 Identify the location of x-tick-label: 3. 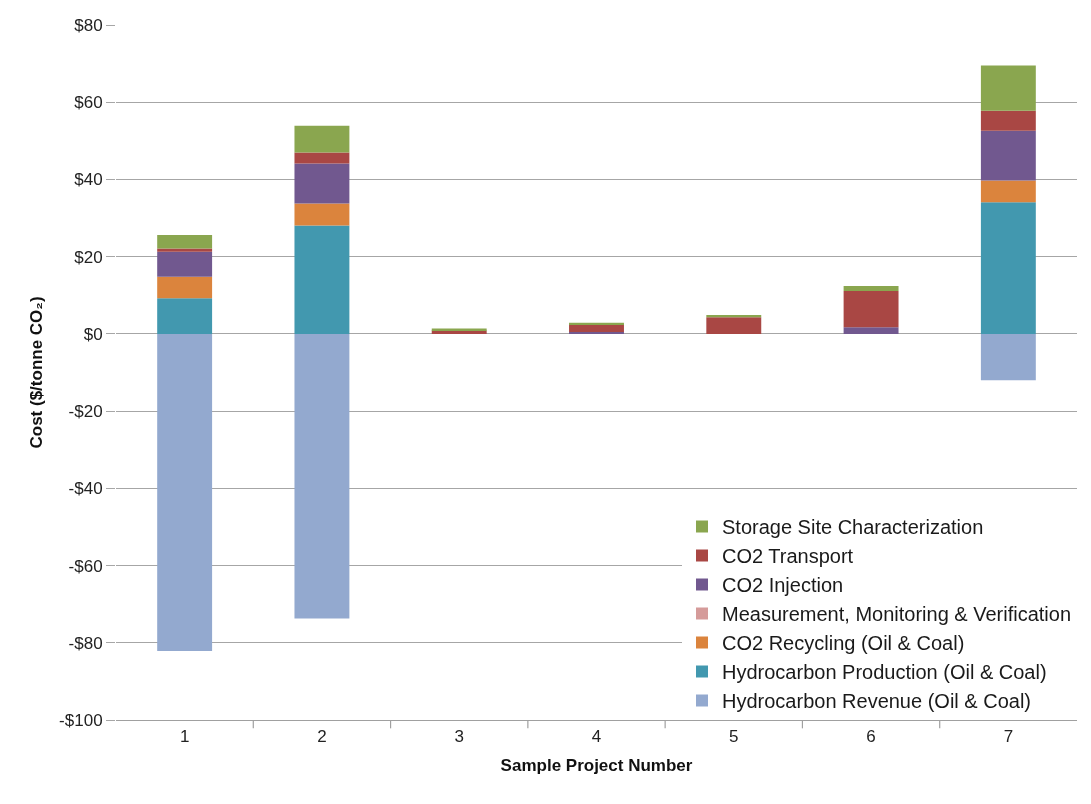
(459, 736).